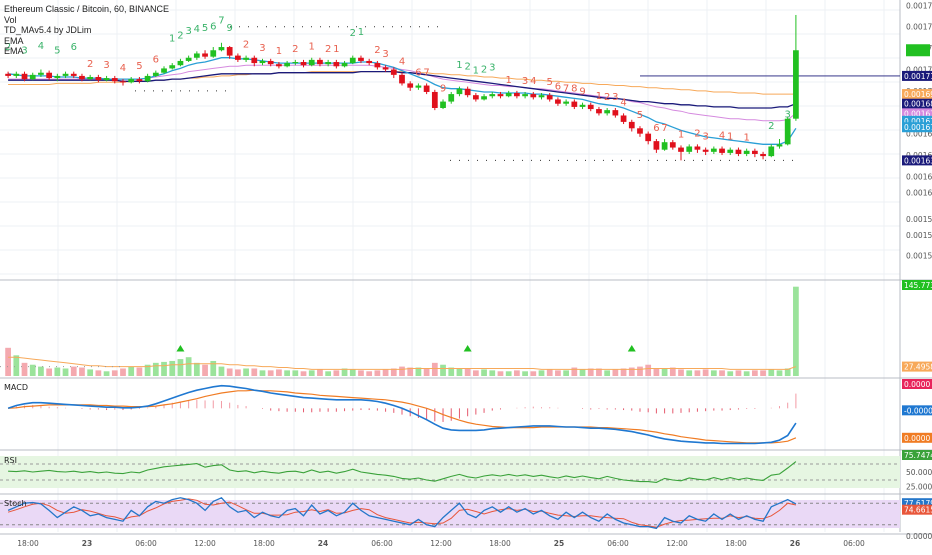  I want to click on buy-signal-marker, so click(180, 348).